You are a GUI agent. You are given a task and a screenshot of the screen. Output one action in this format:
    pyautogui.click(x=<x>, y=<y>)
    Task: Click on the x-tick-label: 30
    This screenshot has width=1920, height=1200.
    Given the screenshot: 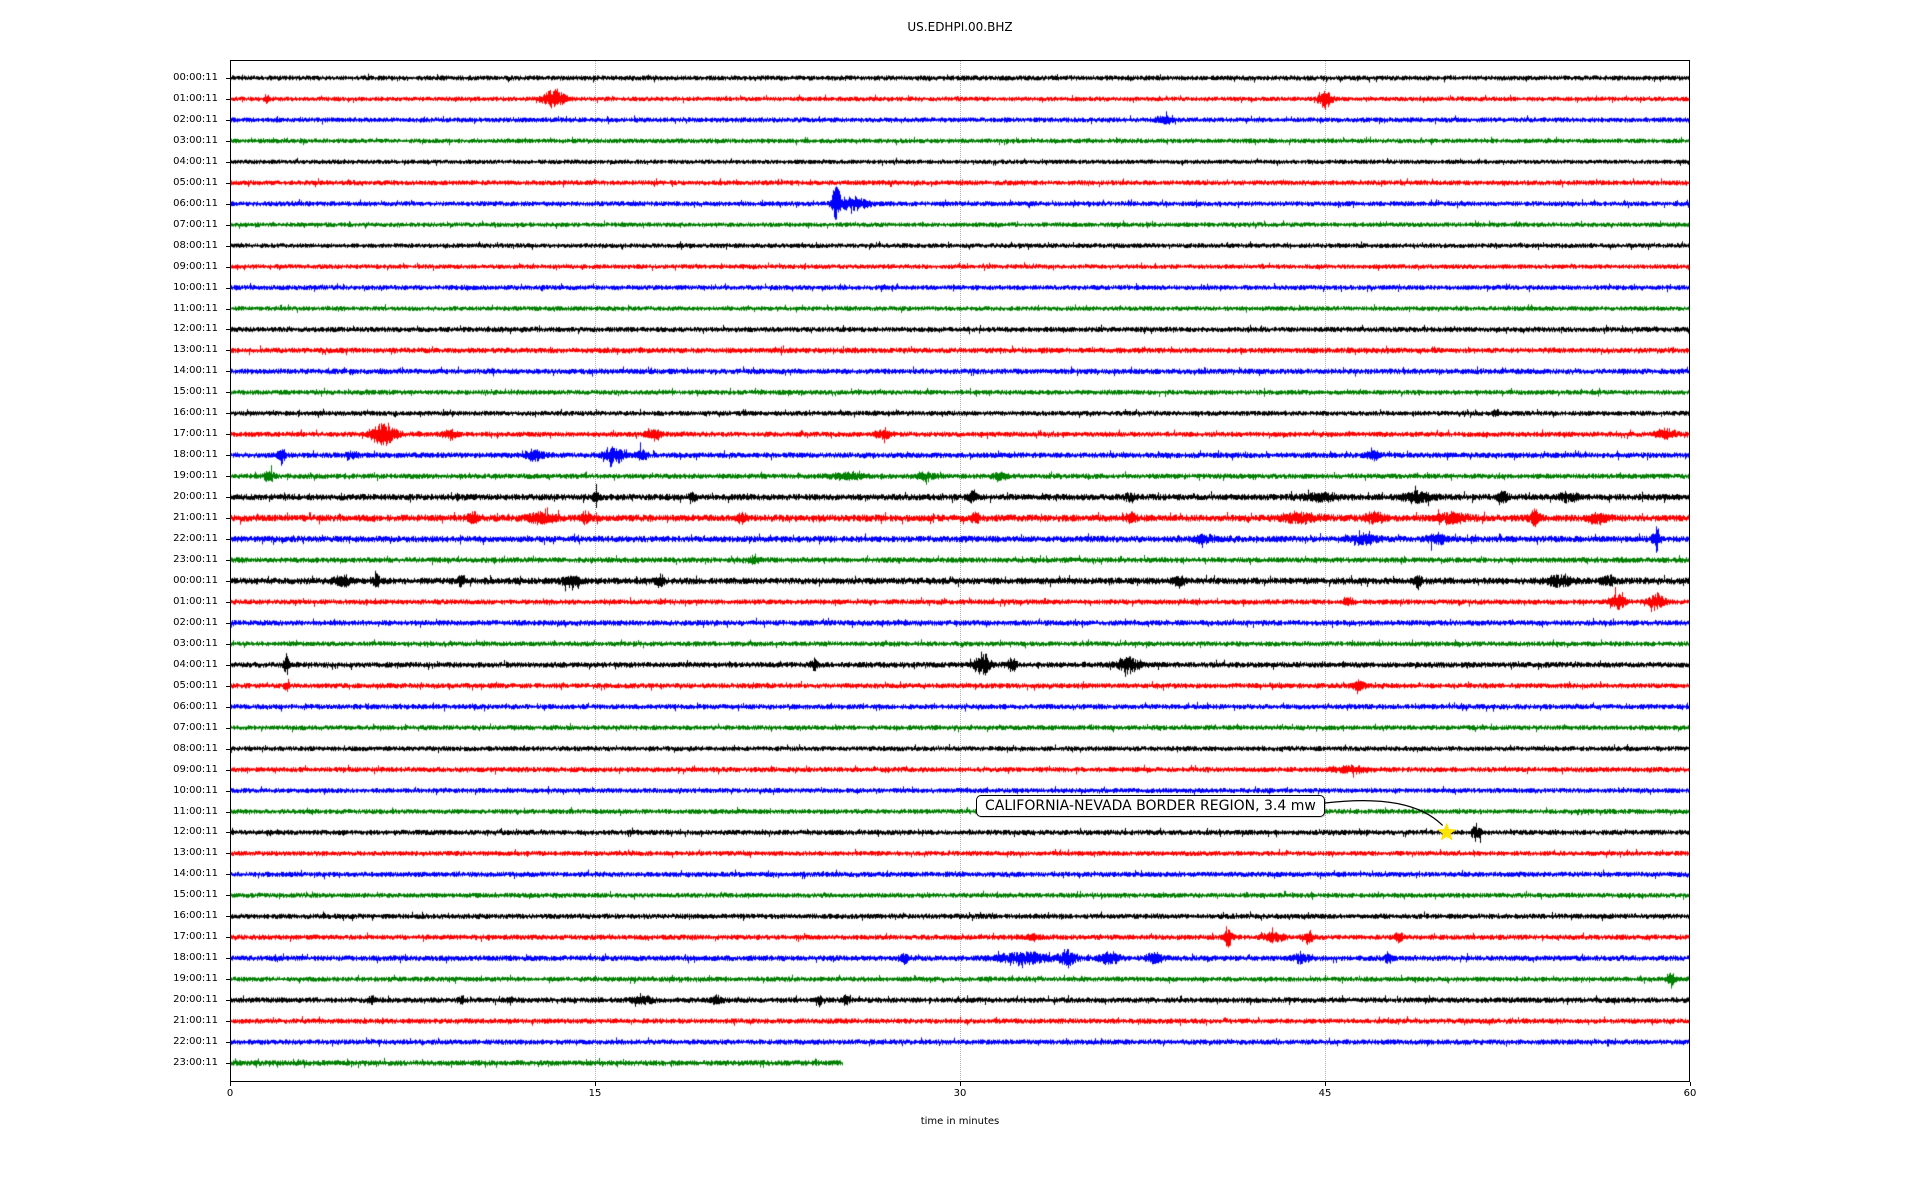 What is the action you would take?
    pyautogui.click(x=960, y=1093)
    